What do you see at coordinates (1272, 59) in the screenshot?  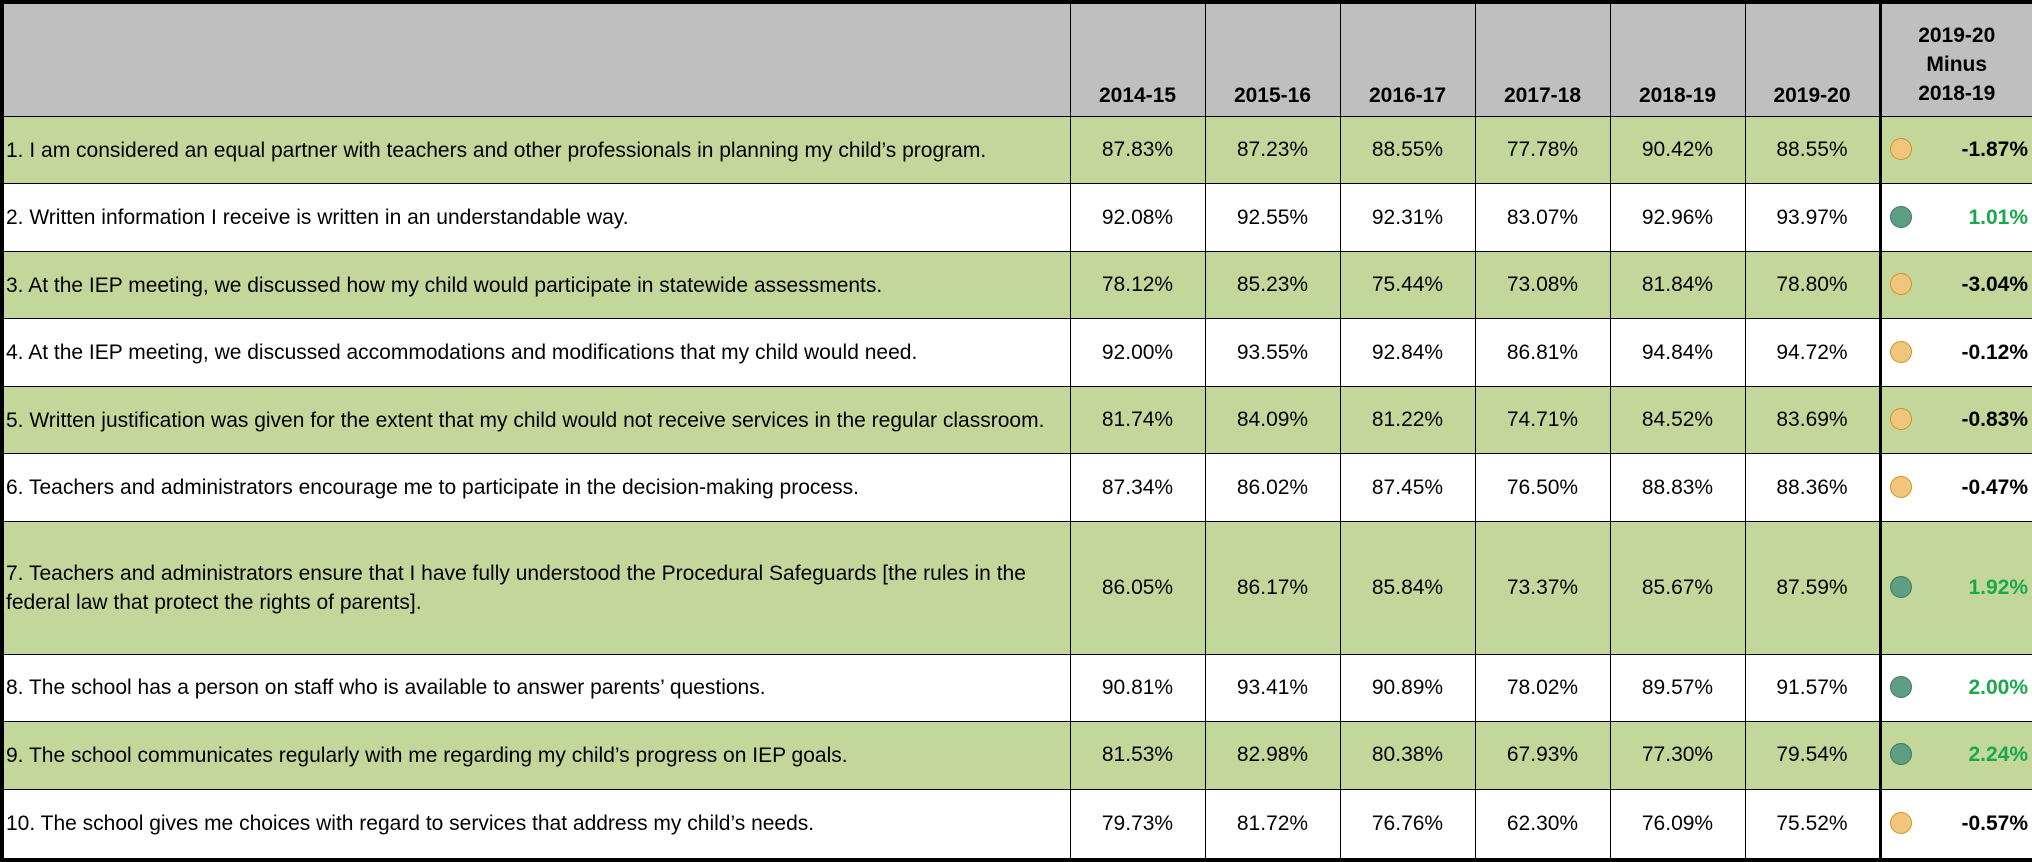 I see `column-header: 2015-16` at bounding box center [1272, 59].